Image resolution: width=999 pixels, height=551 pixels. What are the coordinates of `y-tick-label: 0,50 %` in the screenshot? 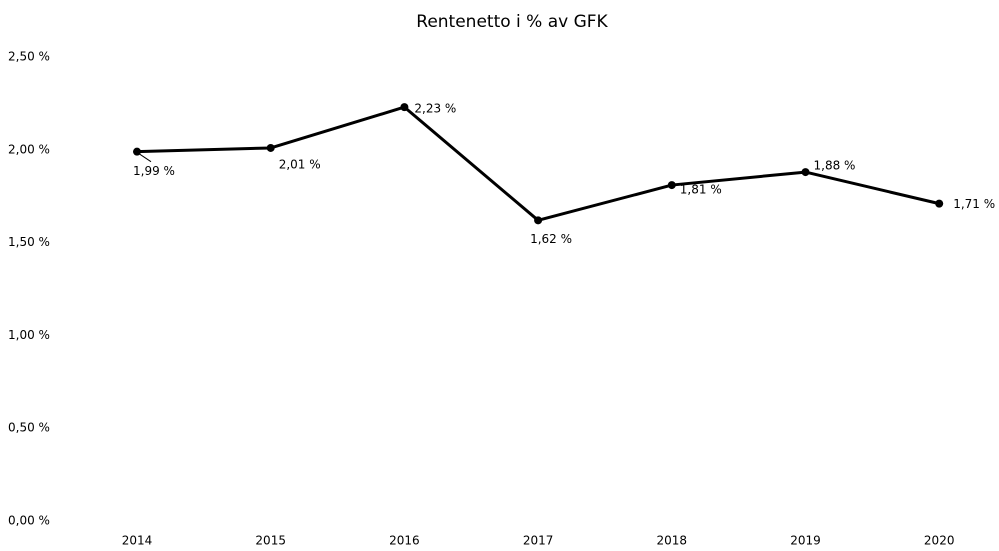 It's located at (29, 428).